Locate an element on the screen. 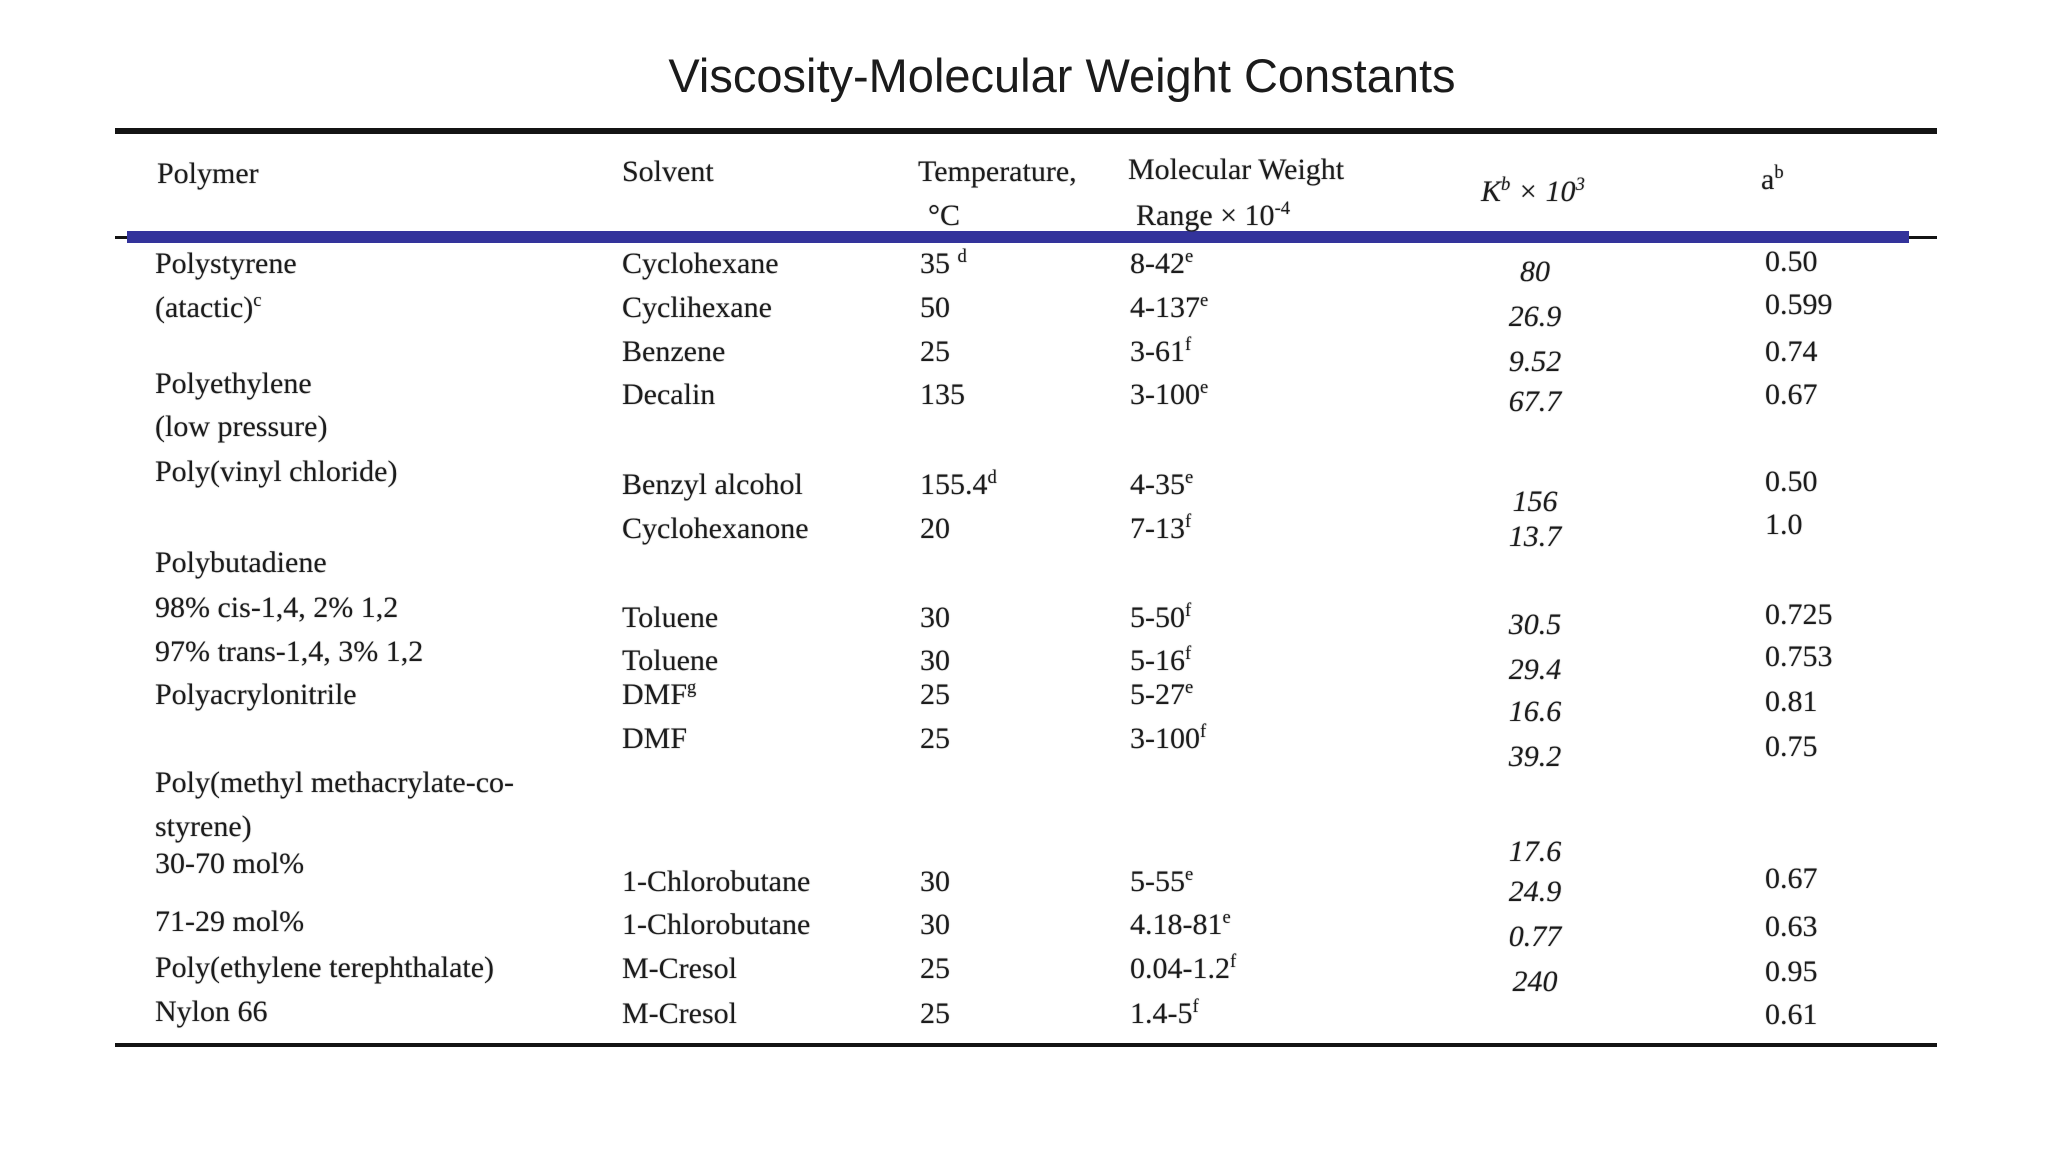  table-cell-mw_range: 1.4-5f is located at coordinates (1164, 1013).